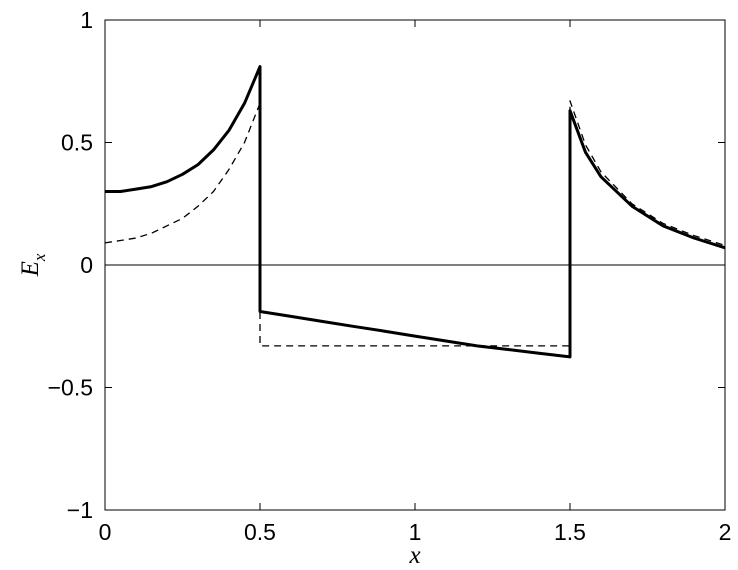  I want to click on y-tick-label: 0.5, so click(77, 143).